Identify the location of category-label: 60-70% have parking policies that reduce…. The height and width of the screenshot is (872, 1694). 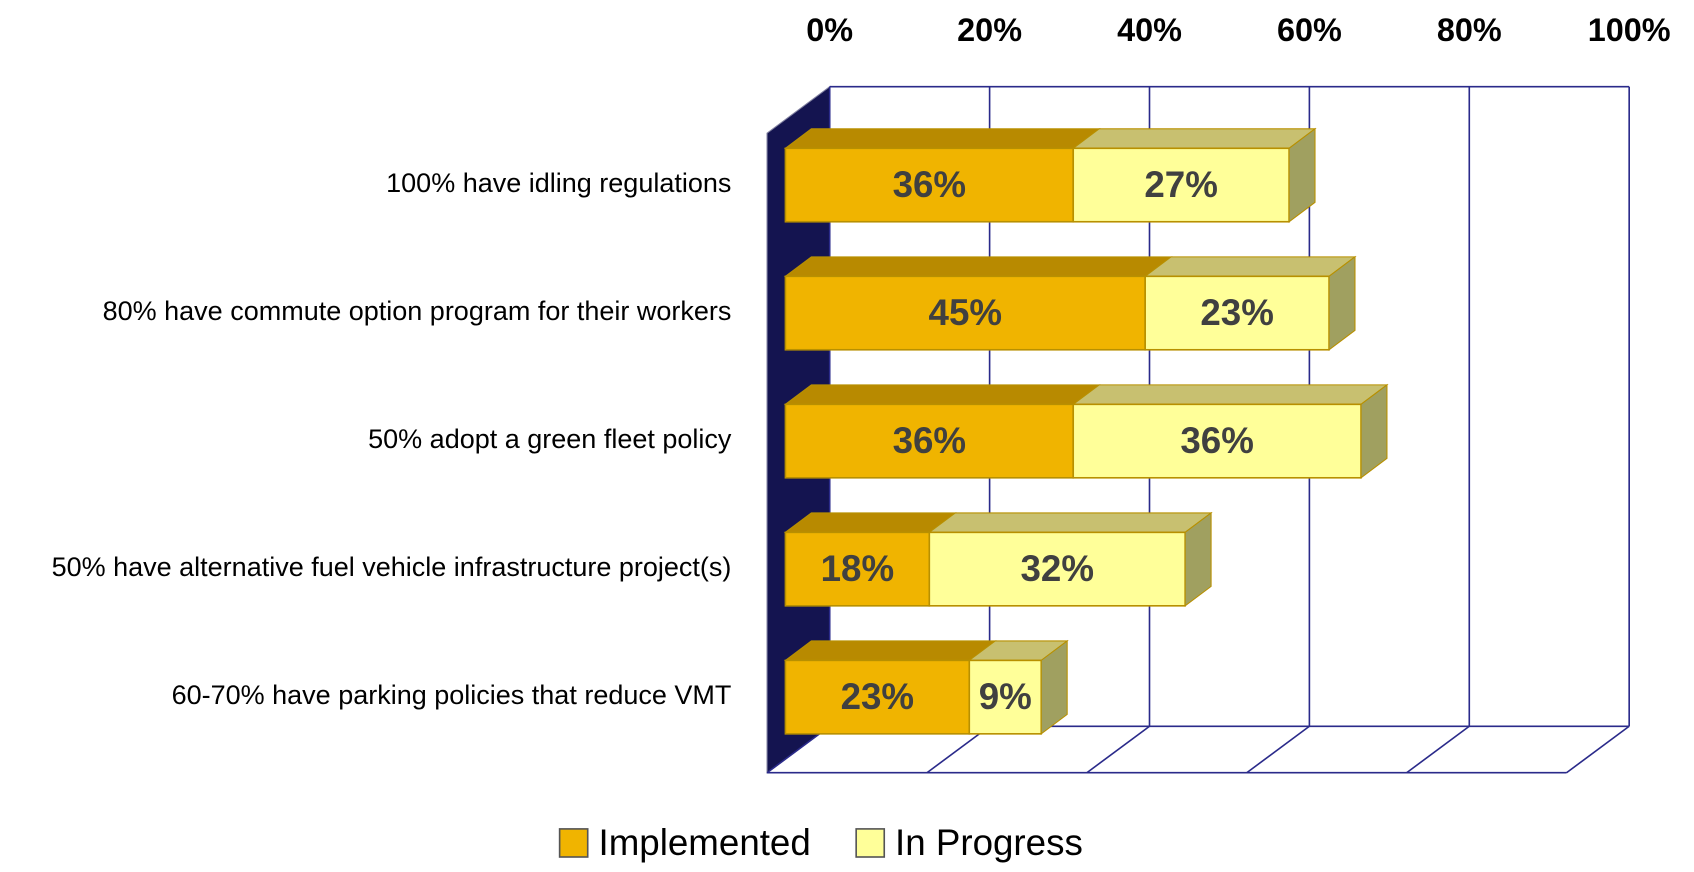
(452, 695).